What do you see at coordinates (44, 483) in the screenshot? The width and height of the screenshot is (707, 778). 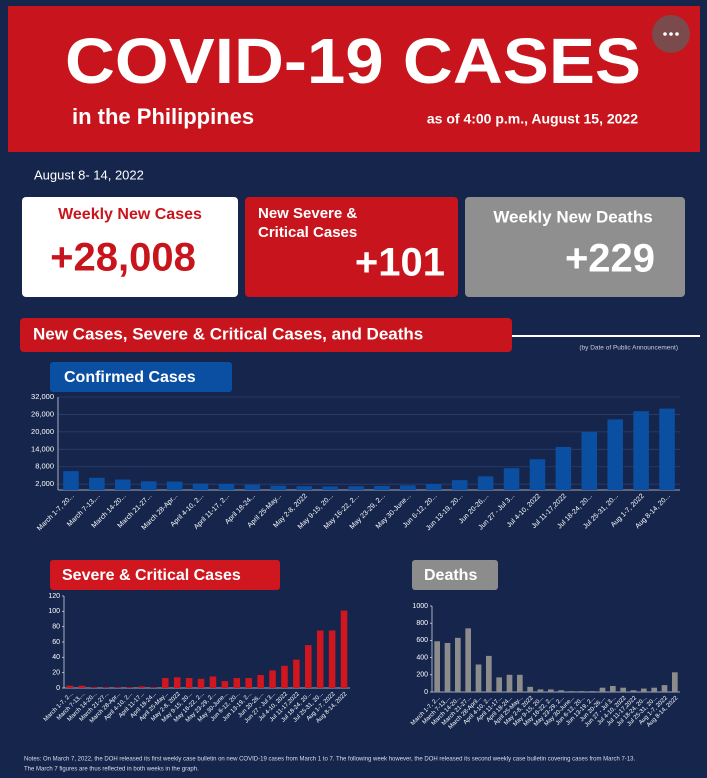 I see `y-tick-label: 2,000` at bounding box center [44, 483].